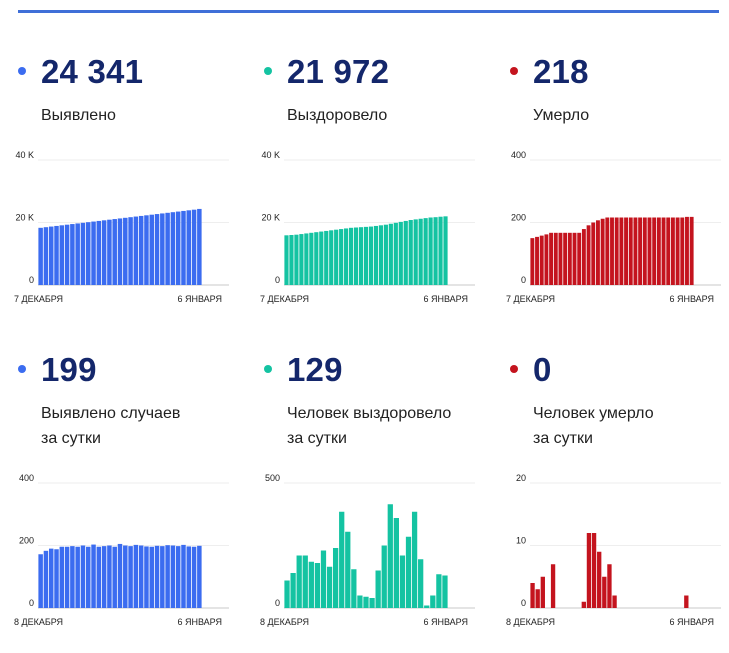 This screenshot has width=729, height=653. I want to click on x-start-label: 7 ДЕКАБРЯ, so click(530, 299).